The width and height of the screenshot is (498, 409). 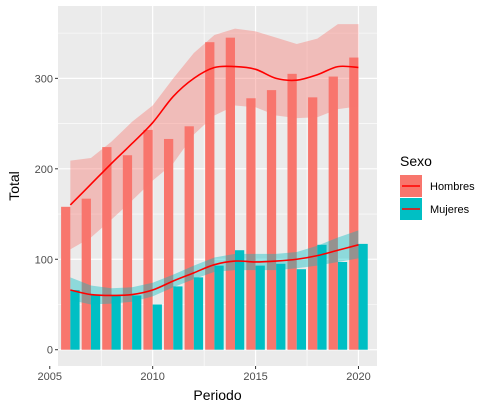 What do you see at coordinates (416, 161) in the screenshot?
I see `legend-title: Sexo` at bounding box center [416, 161].